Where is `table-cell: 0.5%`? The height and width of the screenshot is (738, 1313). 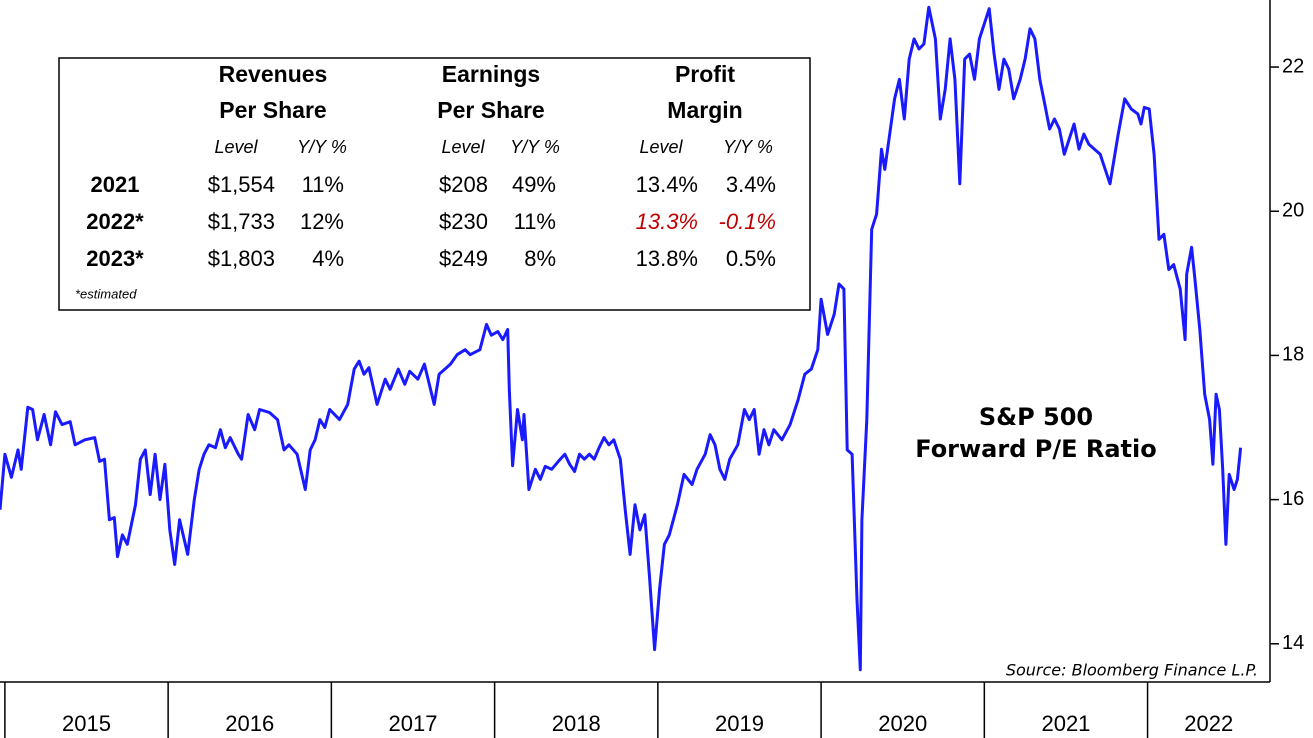
table-cell: 0.5% is located at coordinates (751, 258).